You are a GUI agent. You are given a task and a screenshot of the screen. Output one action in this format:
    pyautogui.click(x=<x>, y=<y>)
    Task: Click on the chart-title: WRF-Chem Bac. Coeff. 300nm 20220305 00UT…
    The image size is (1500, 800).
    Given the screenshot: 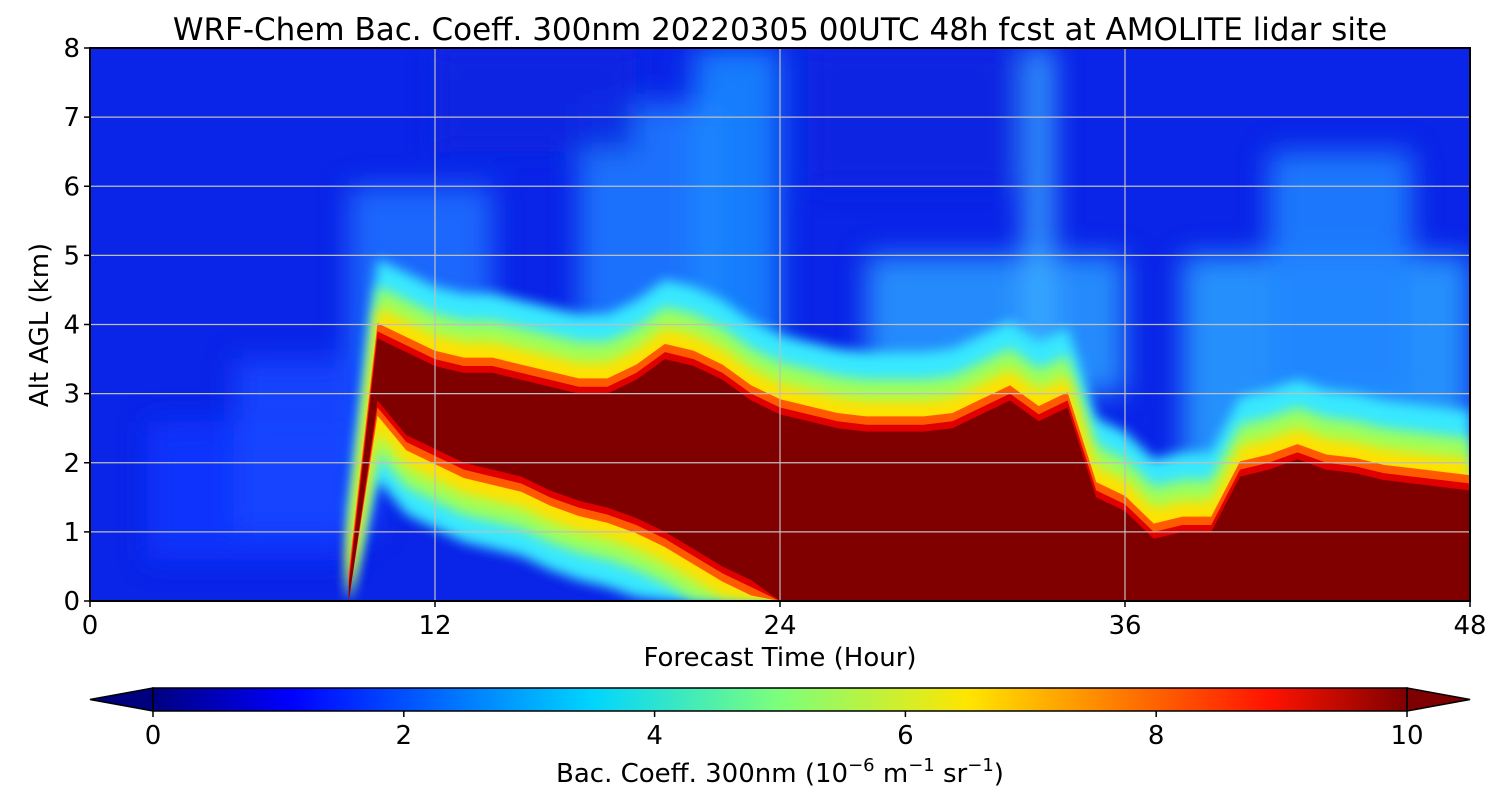 What is the action you would take?
    pyautogui.click(x=780, y=30)
    